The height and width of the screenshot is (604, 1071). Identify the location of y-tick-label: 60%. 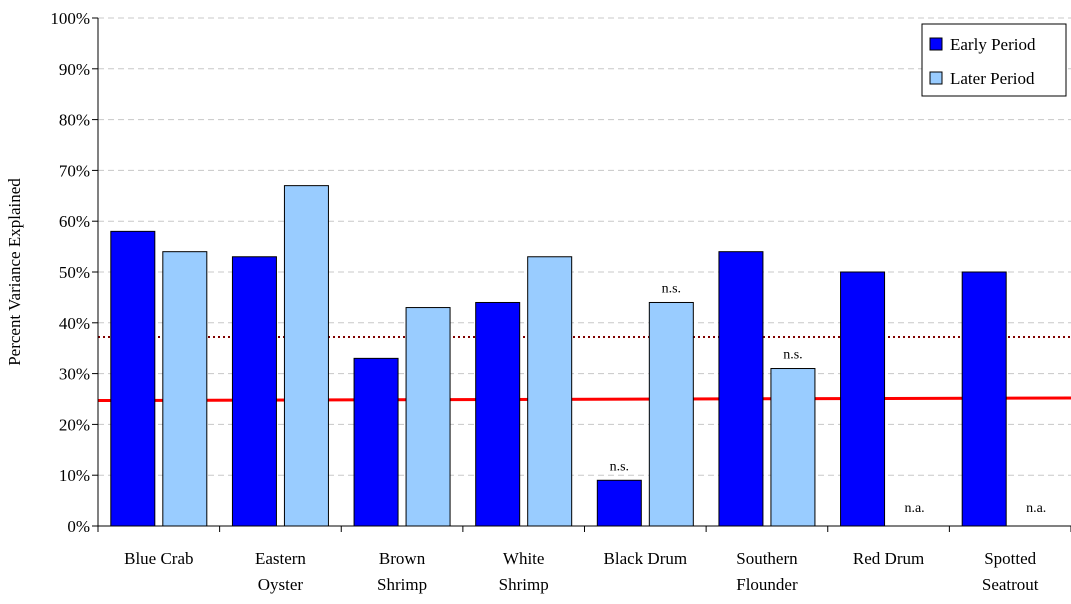
(74, 221).